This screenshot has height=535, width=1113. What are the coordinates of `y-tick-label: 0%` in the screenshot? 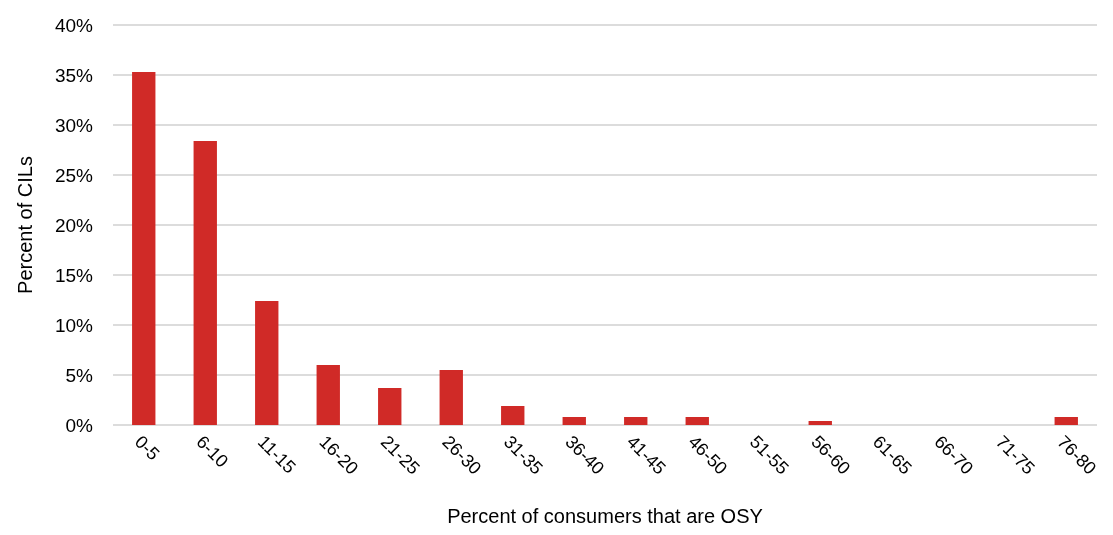 It's located at (79, 425).